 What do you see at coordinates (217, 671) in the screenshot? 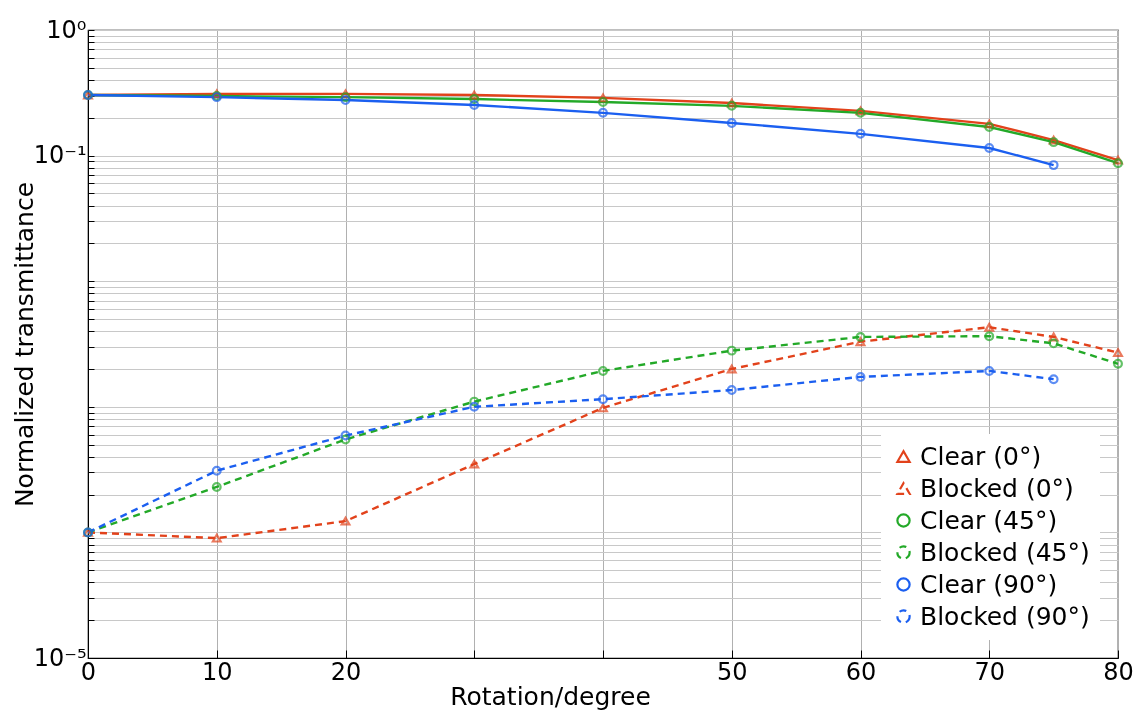
I see `x-tick-label: 10` at bounding box center [217, 671].